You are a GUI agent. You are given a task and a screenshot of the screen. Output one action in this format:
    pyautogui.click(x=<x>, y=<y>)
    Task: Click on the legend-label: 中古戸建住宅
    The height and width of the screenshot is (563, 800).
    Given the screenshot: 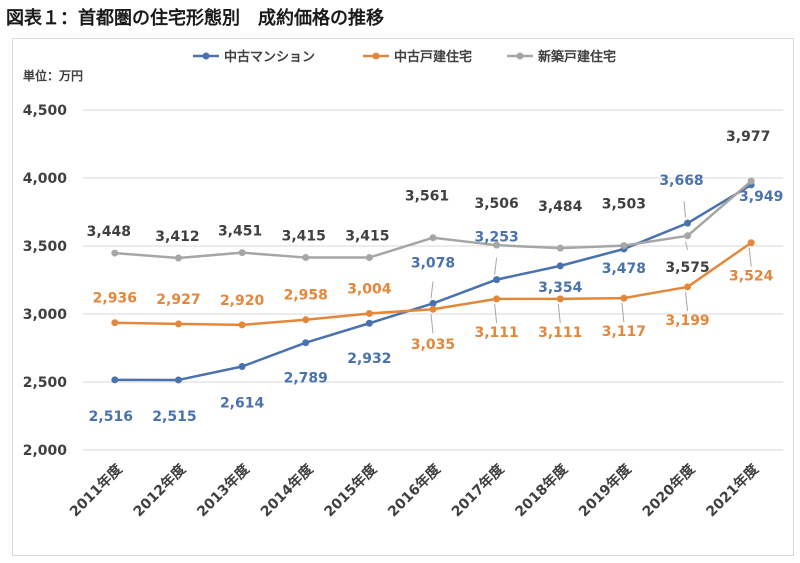 What is the action you would take?
    pyautogui.click(x=433, y=57)
    